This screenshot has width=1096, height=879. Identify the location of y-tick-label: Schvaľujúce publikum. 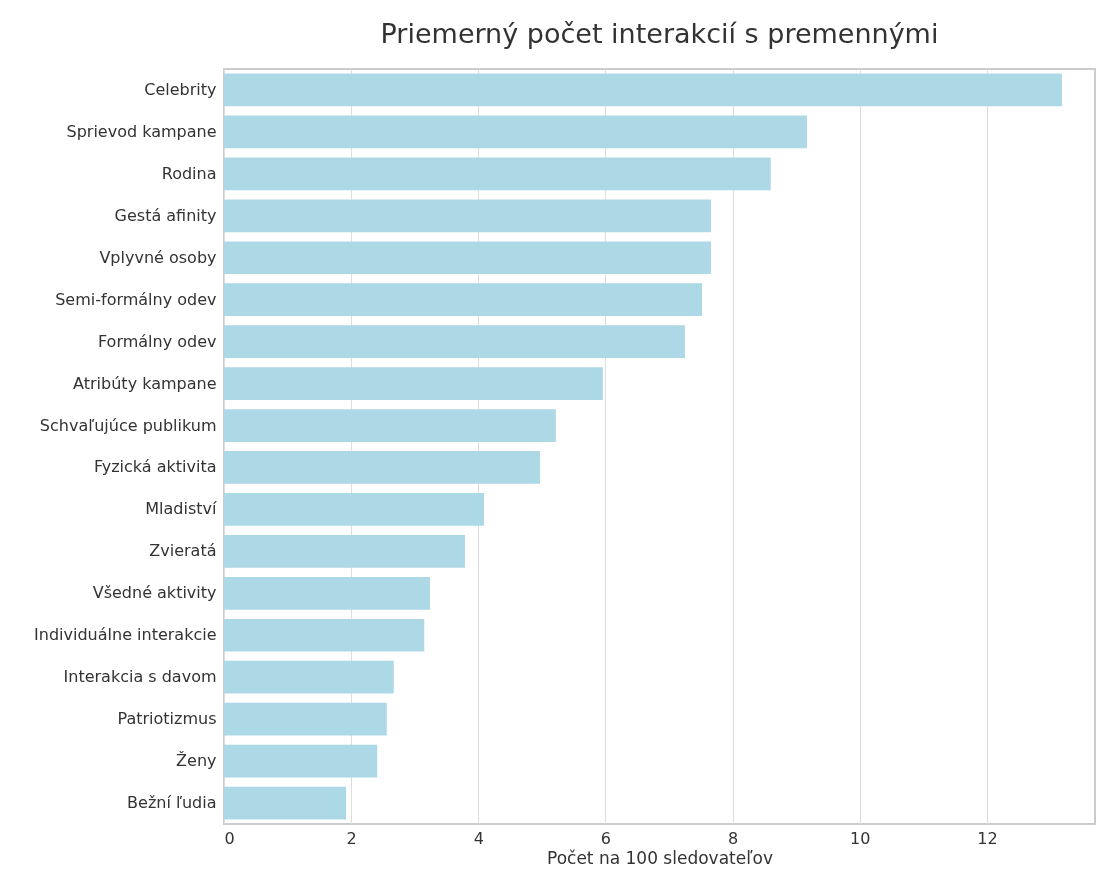
(128, 425).